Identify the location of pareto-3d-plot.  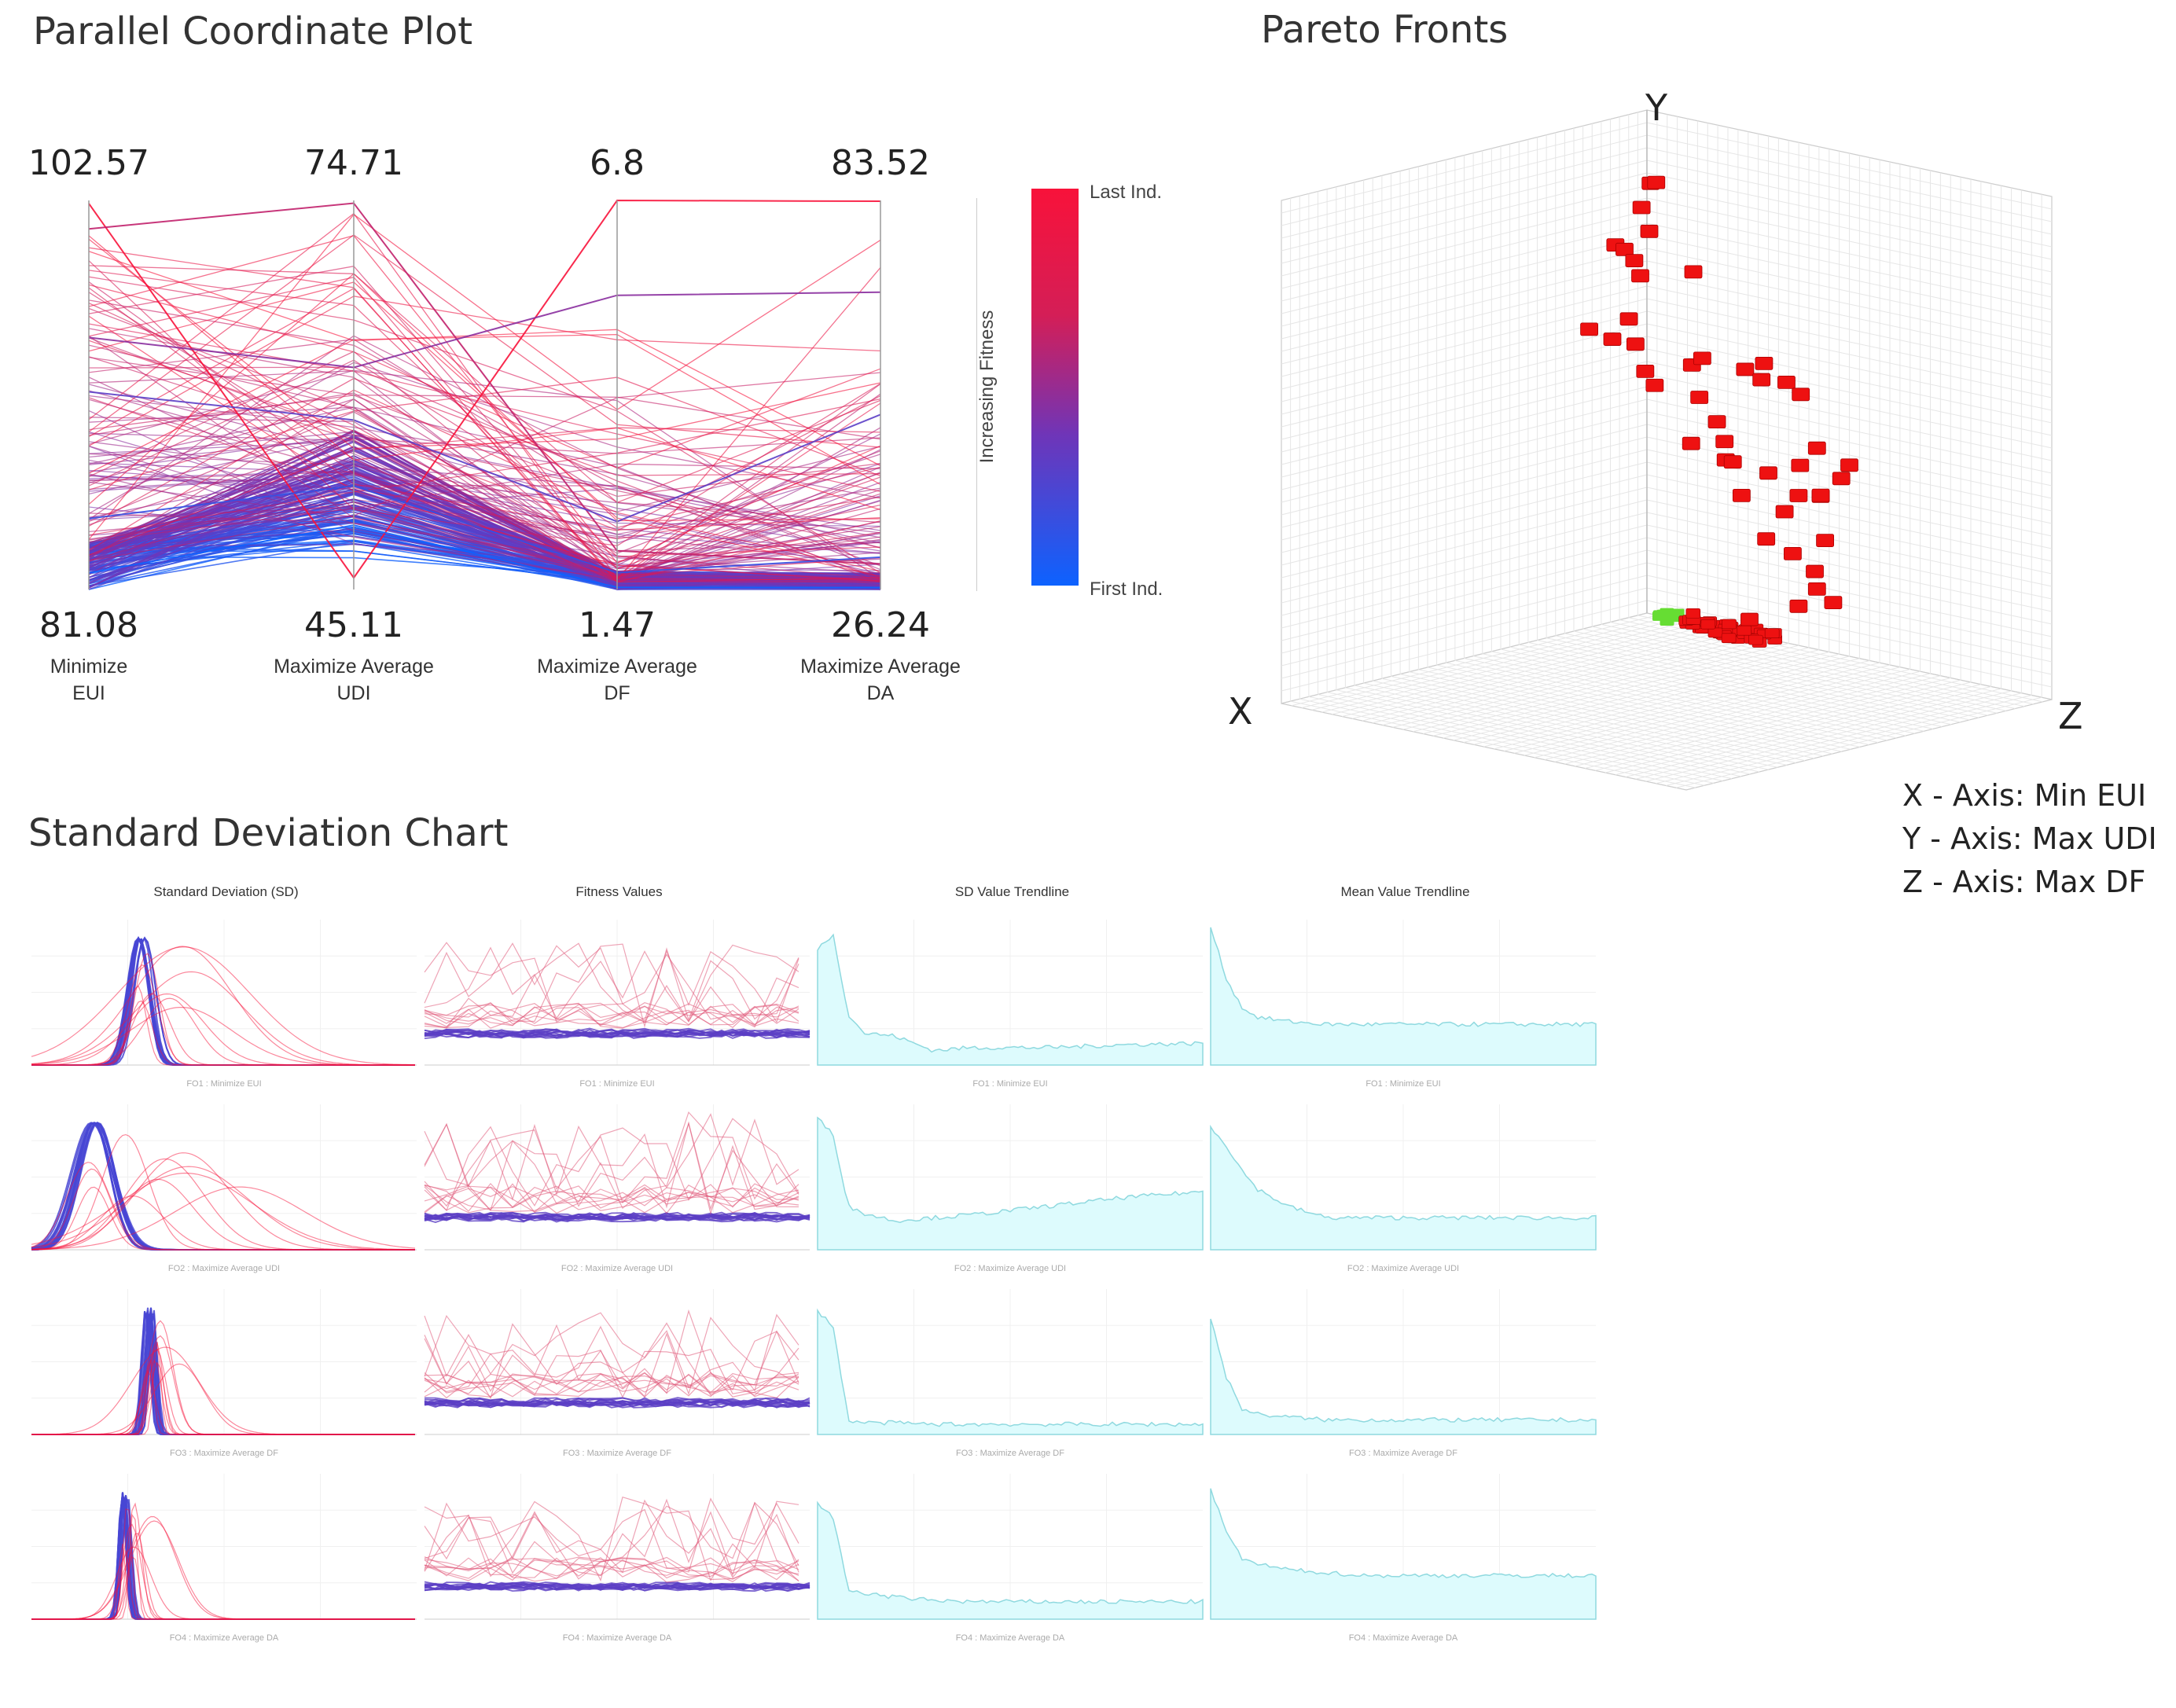
(1667, 450).